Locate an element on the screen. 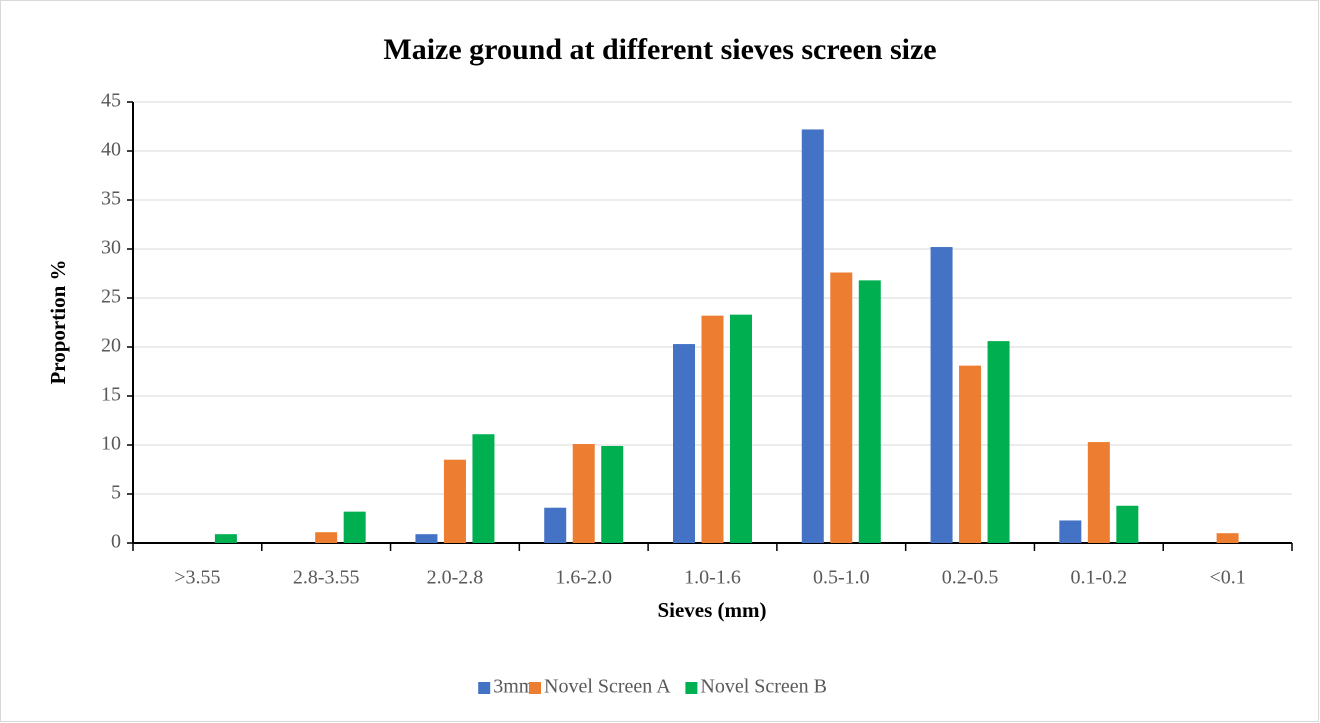 This screenshot has width=1320, height=723. x-axis-title: Sieves (mm) is located at coordinates (711, 610).